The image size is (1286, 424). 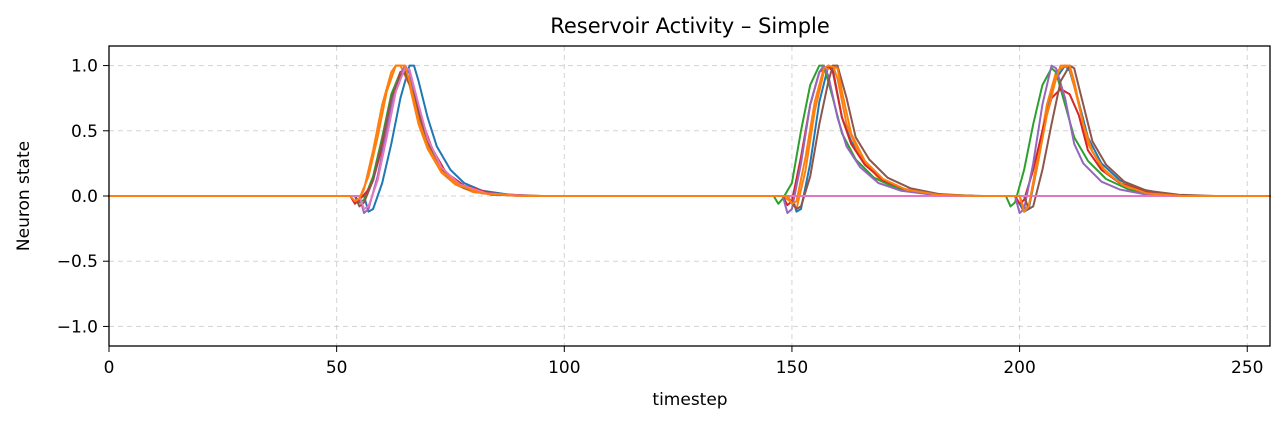 I want to click on x-tick-label: 250, so click(x=1247, y=368).